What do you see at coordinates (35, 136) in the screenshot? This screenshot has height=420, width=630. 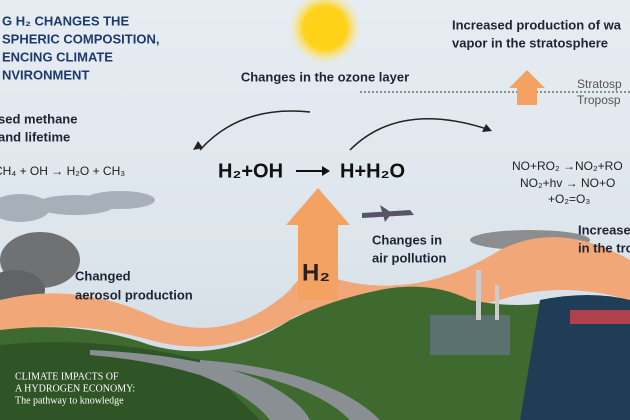 I see `label: and lifetime` at bounding box center [35, 136].